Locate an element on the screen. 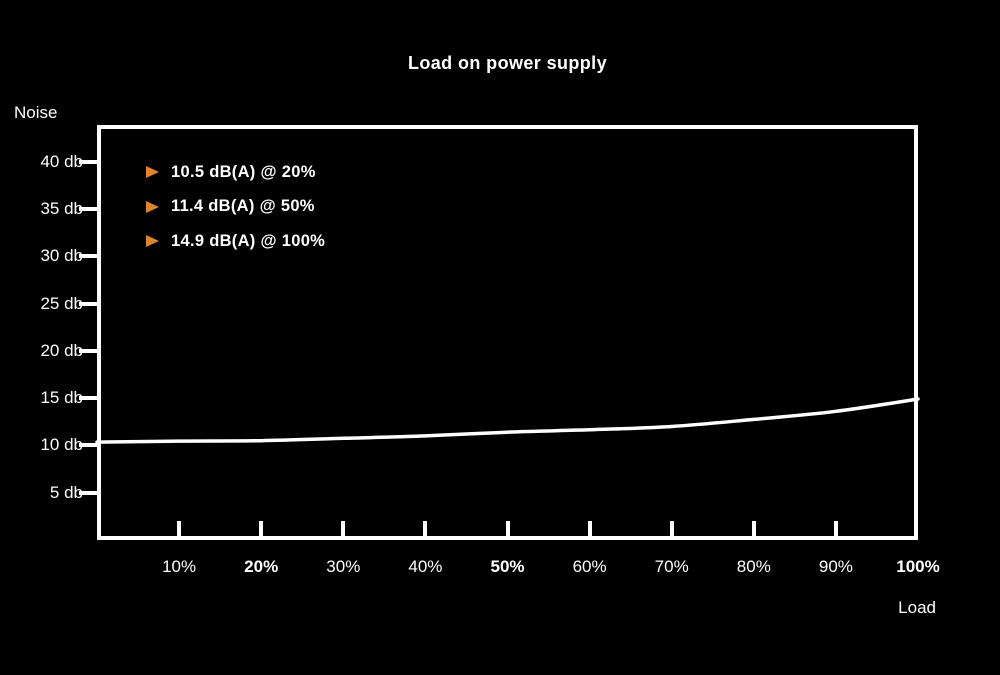  y-tick-label: 15 db is located at coordinates (61, 398).